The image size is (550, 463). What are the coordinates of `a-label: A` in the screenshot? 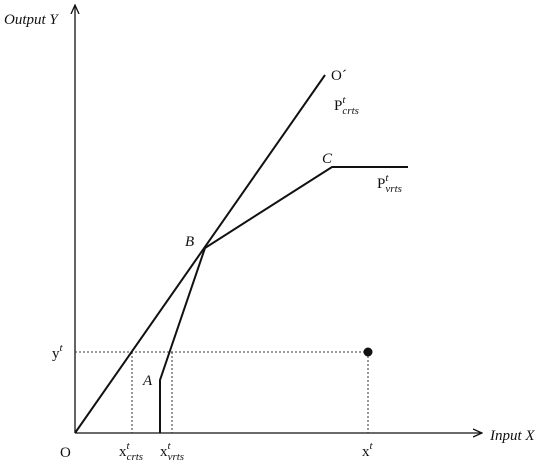 It's located at (147, 381).